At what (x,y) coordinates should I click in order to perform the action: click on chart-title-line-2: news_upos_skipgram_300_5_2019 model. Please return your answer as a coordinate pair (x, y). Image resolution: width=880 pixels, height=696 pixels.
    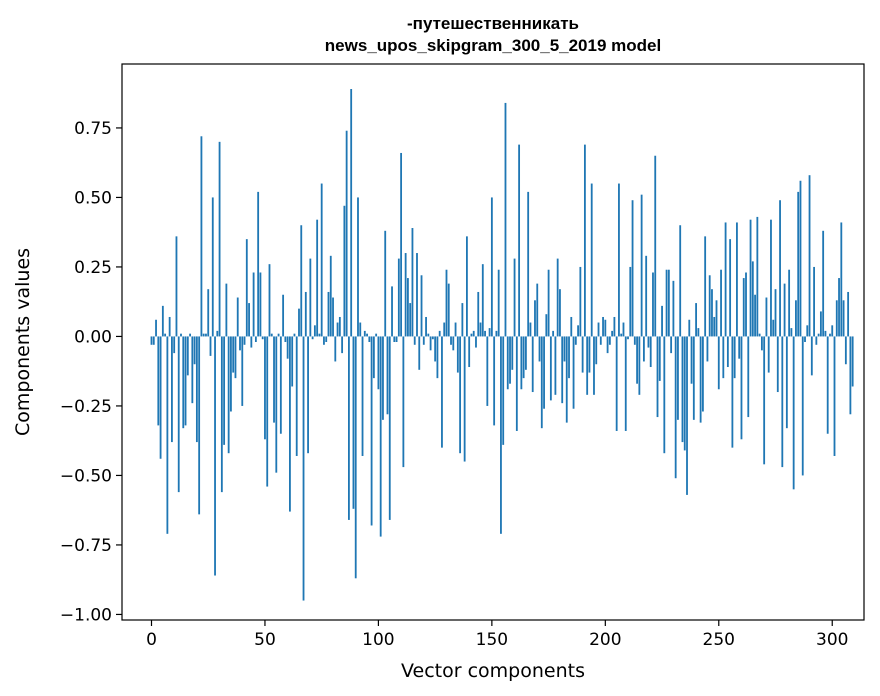
    Looking at the image, I should click on (493, 45).